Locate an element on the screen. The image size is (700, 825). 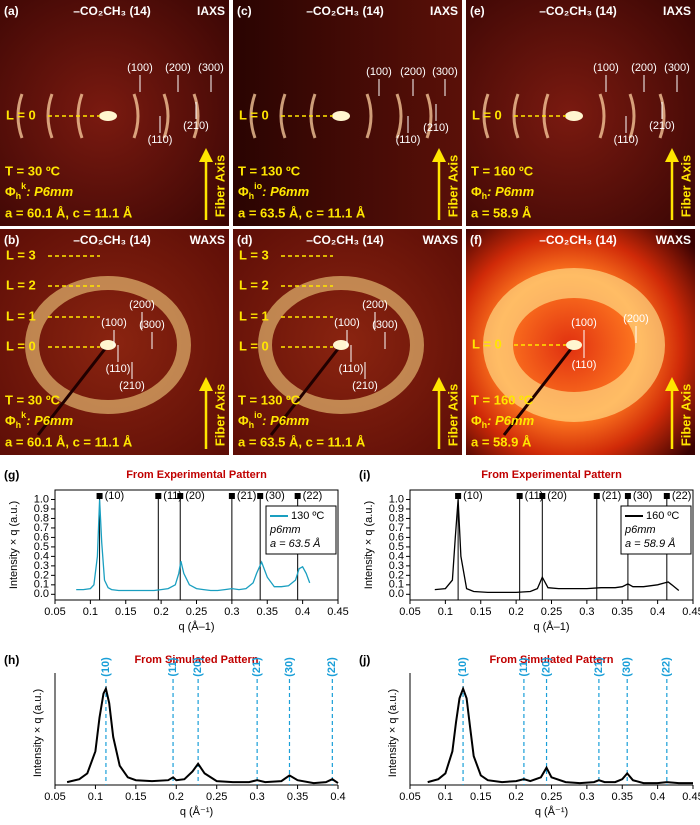
panel-label: (e) is located at coordinates (477, 11).